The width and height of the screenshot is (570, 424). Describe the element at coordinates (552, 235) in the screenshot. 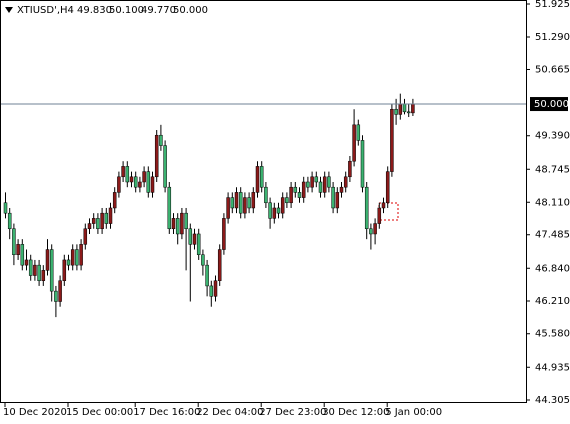

I see `y-tick-label: 47.485` at that location.